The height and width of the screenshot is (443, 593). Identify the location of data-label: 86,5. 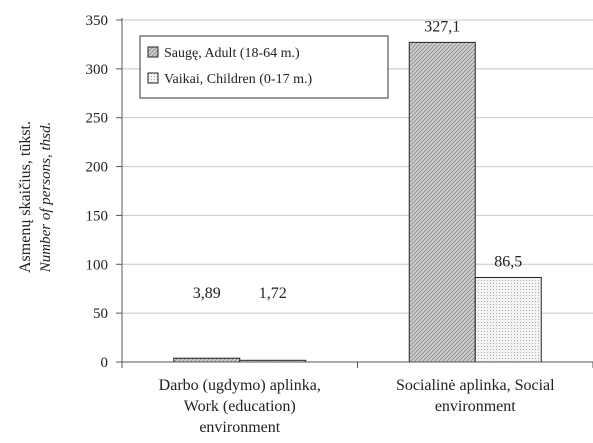
(508, 261).